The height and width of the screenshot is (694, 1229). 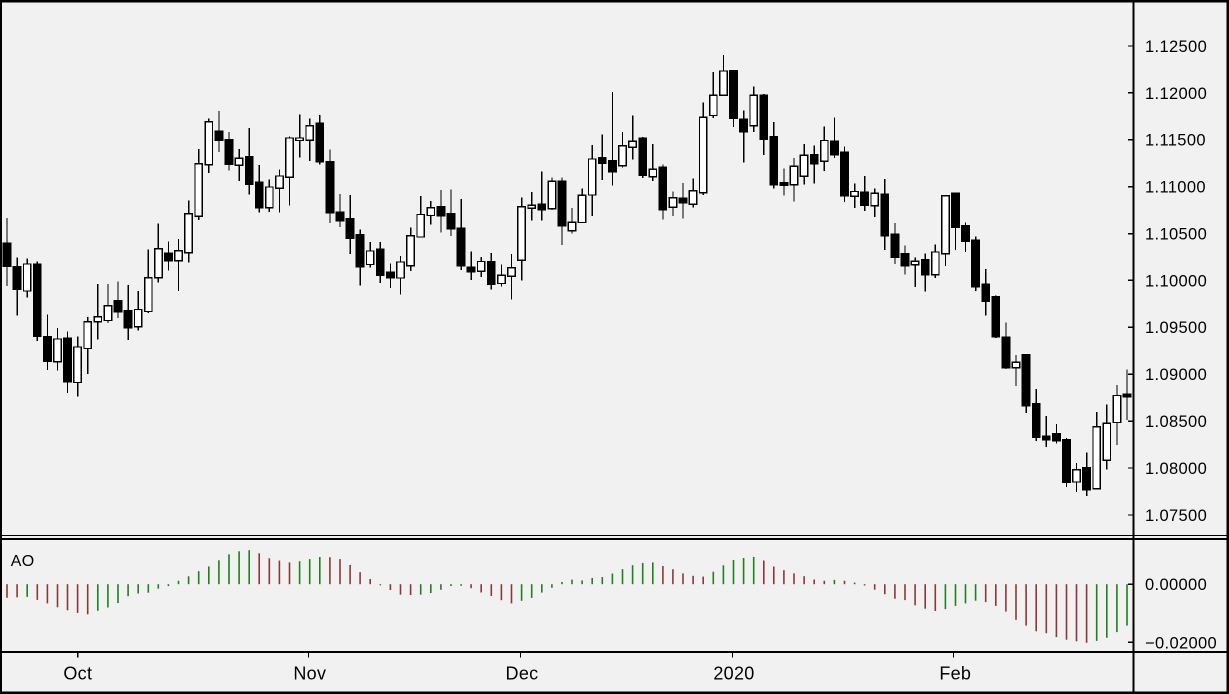 I want to click on svg-text: 1.07500, so click(x=1176, y=516).